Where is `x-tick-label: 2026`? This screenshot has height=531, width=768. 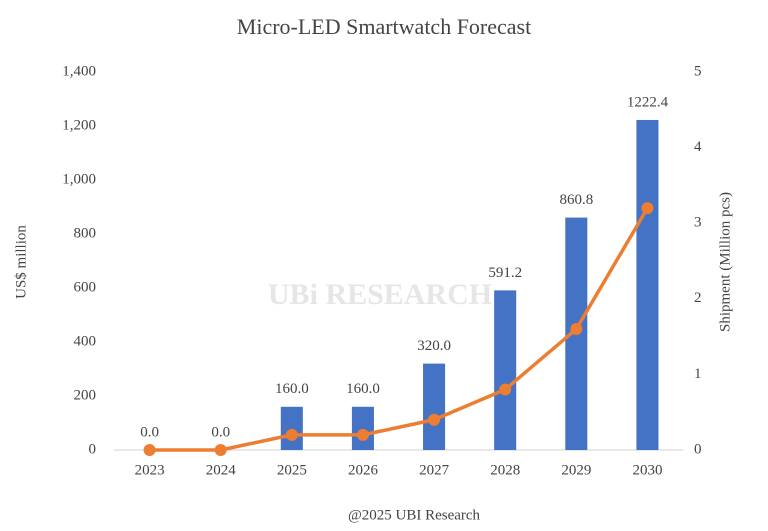
x-tick-label: 2026 is located at coordinates (363, 470).